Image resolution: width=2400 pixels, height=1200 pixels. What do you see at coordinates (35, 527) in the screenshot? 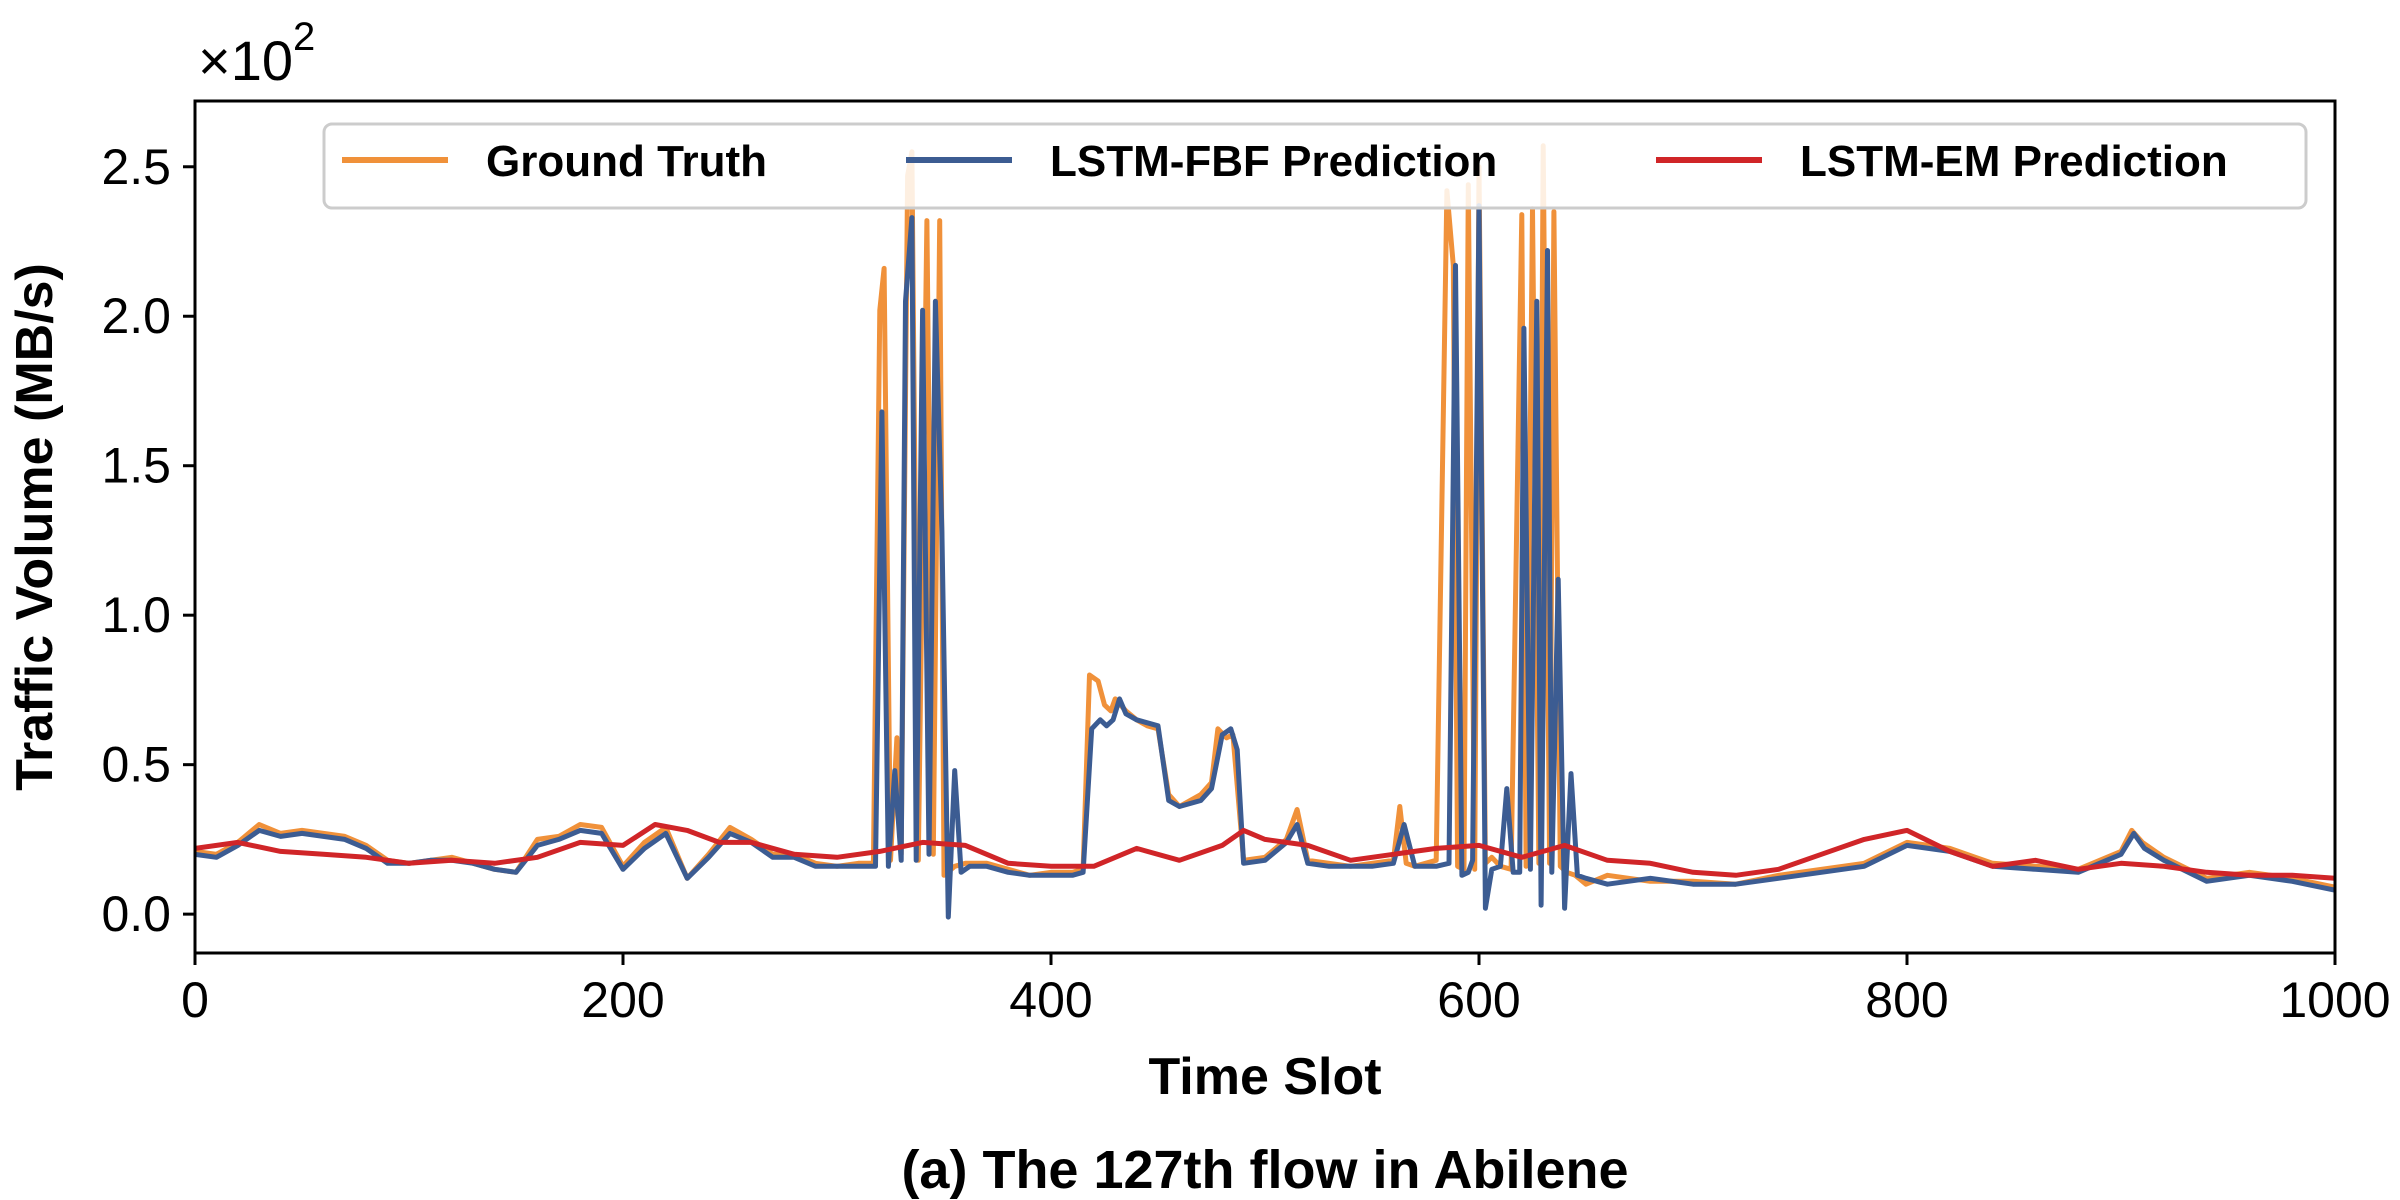
I see `y-axis-title: Traffic Volume (MB/s)` at bounding box center [35, 527].